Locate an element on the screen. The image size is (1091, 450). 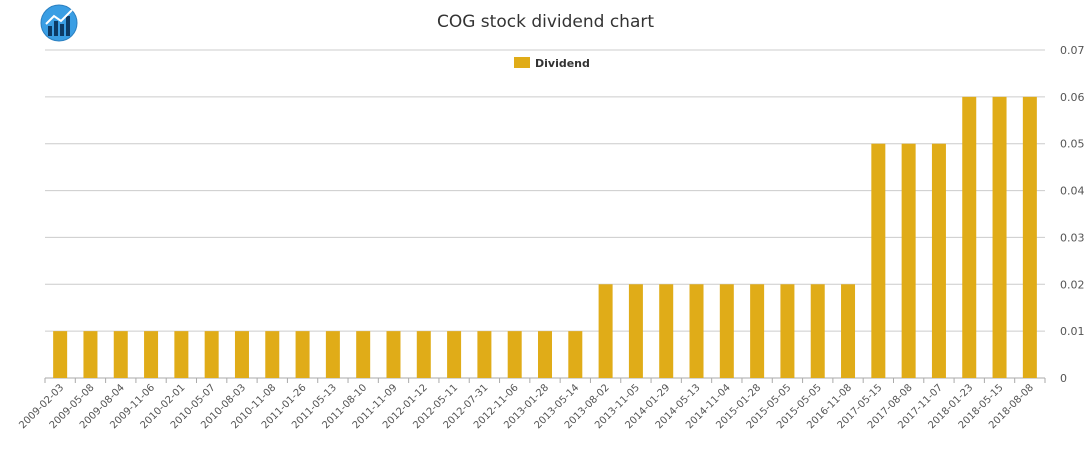
legend-swatch is located at coordinates (522, 62).